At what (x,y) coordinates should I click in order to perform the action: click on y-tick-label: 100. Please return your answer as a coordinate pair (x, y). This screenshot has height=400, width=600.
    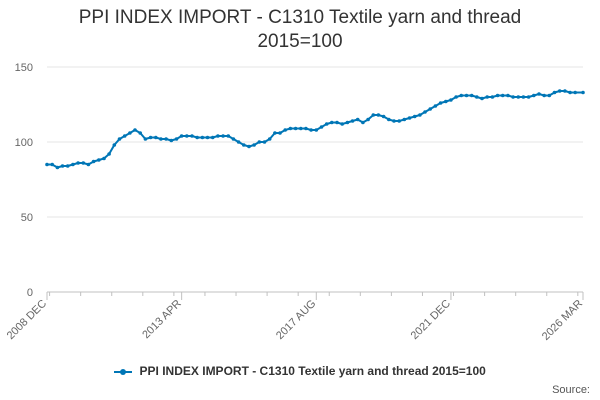
    Looking at the image, I should click on (24, 143).